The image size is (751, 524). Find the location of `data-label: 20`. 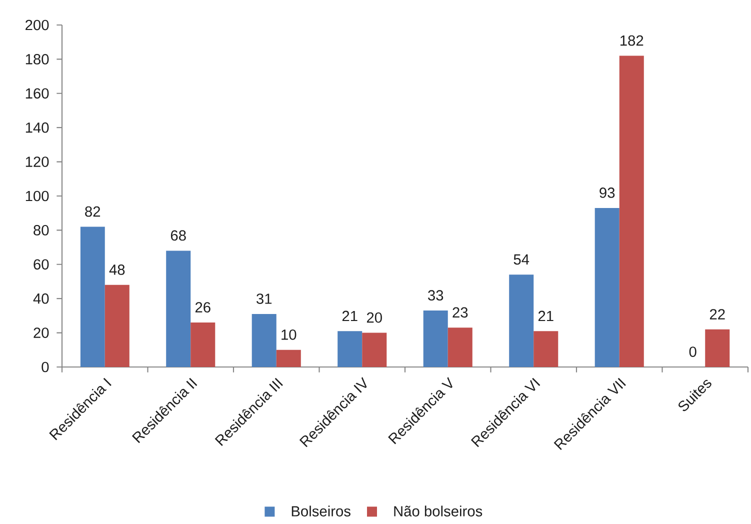

data-label: 20 is located at coordinates (374, 317).